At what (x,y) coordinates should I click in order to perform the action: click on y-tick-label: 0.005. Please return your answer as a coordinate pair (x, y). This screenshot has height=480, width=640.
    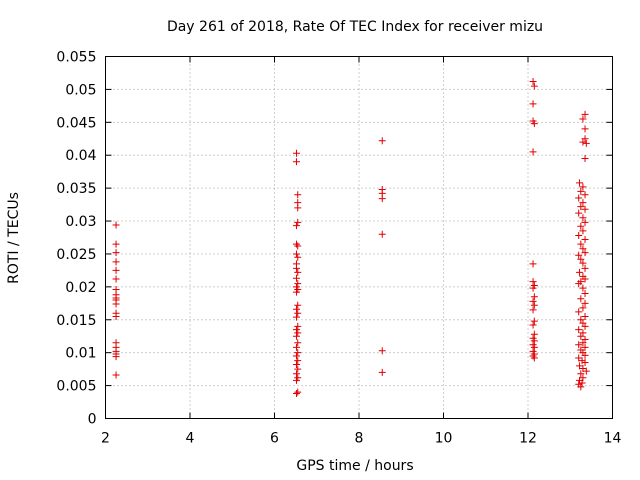
    Looking at the image, I should click on (76, 387).